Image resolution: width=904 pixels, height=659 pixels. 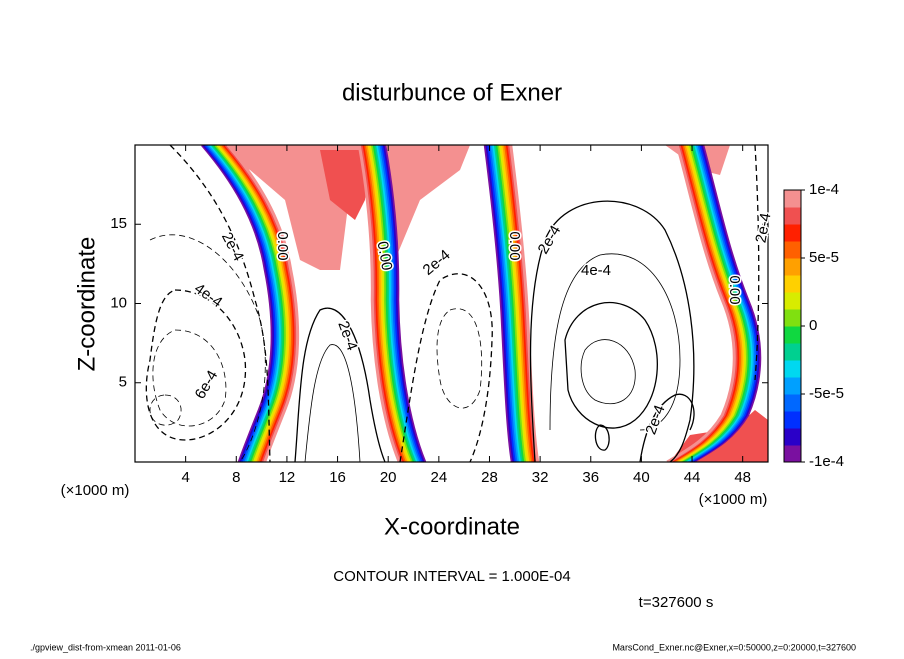 I want to click on x-tick-label: 28, so click(x=489, y=477).